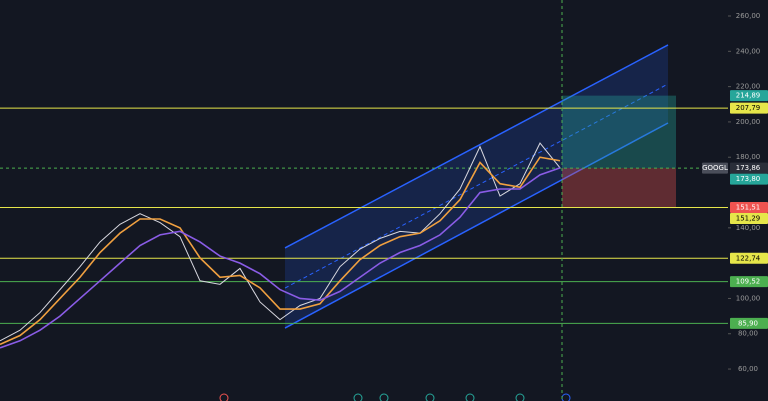 This screenshot has width=768, height=401. I want to click on symbol-tag-box, so click(715, 168).